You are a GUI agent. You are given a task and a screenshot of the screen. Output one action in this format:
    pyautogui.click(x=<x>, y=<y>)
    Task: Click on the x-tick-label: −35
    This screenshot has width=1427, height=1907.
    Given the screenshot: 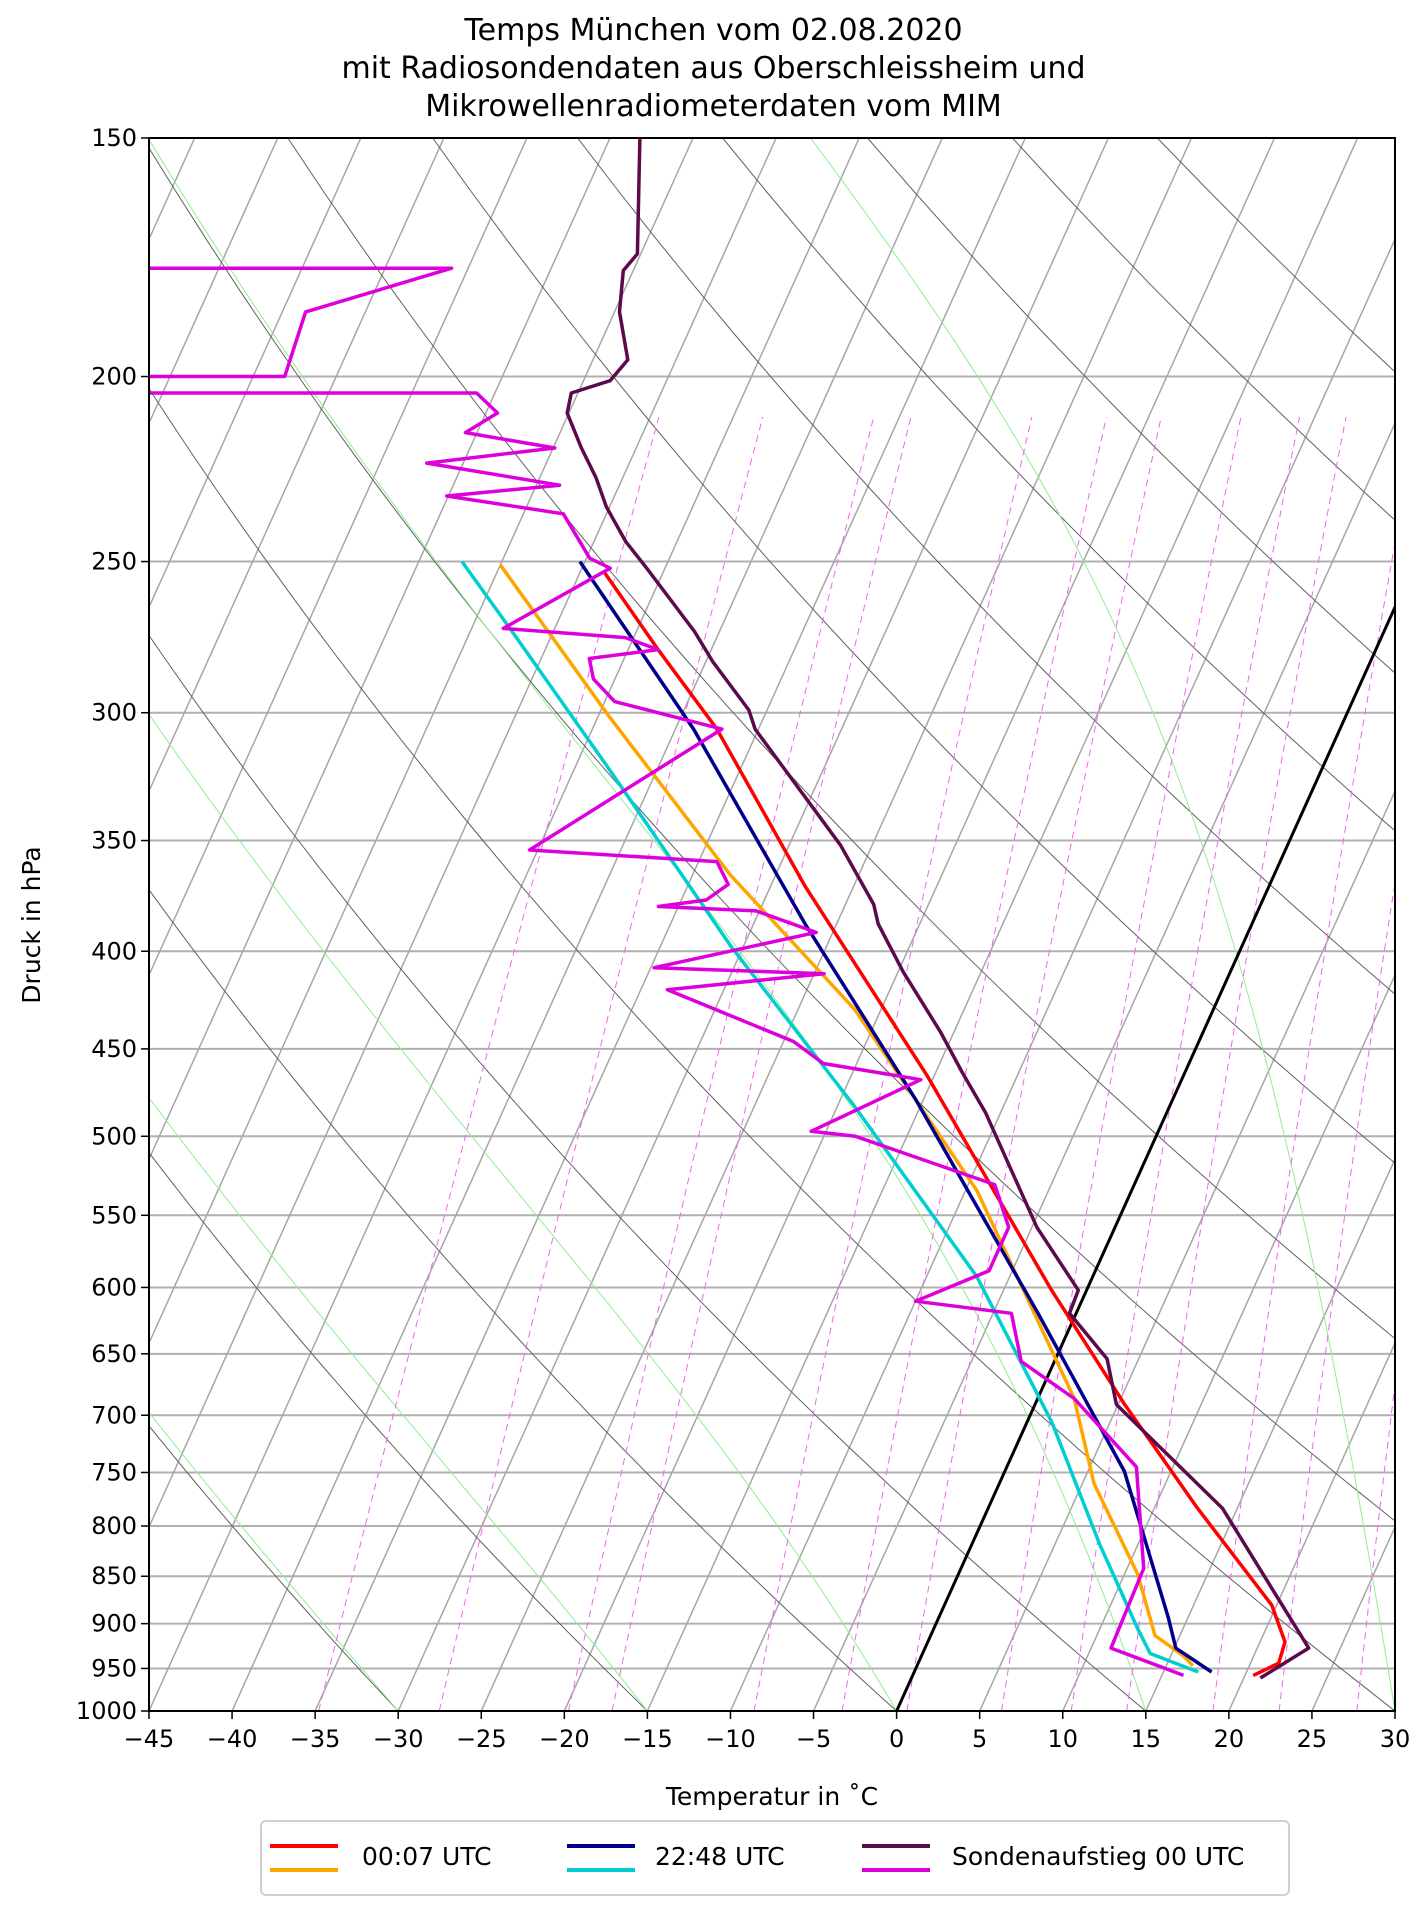 What is the action you would take?
    pyautogui.click(x=315, y=1739)
    